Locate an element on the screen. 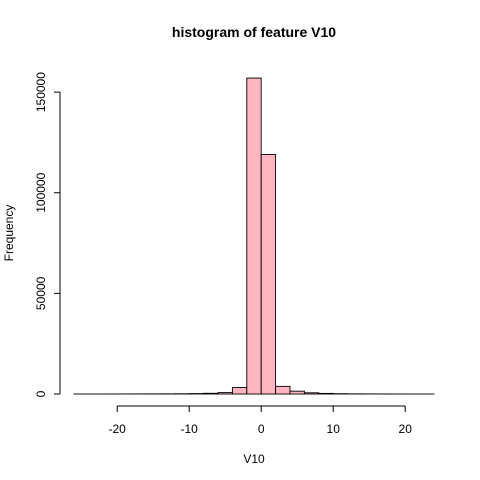 The width and height of the screenshot is (480, 480). x-axis: -20 -10 0 10 20 is located at coordinates (261, 420).